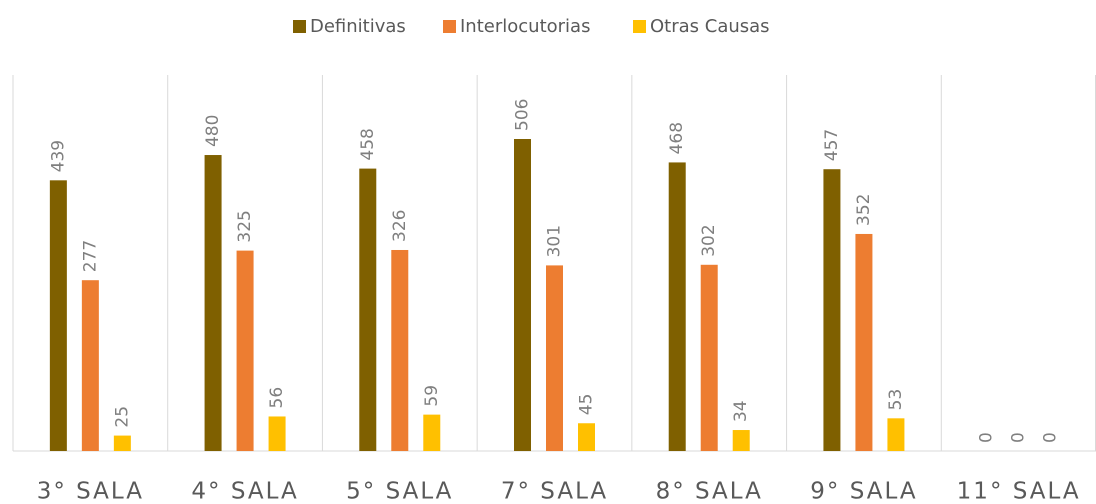 This screenshot has height=504, width=1096. Describe the element at coordinates (213, 131) in the screenshot. I see `value-label: 480` at that location.